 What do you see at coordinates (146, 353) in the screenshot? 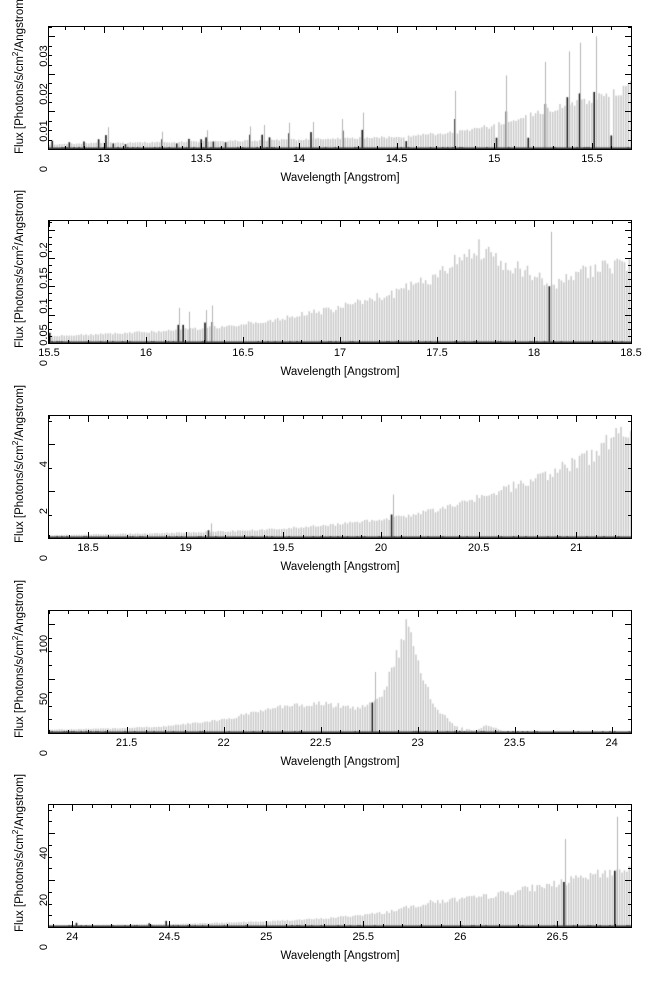
I see `x-tick-label: 16` at bounding box center [146, 353].